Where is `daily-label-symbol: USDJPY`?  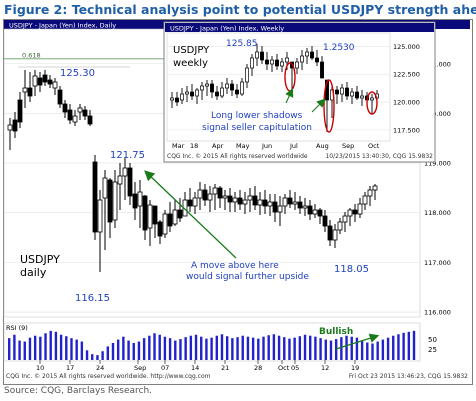
daily-label-symbol: USDJPY is located at coordinates (40, 259).